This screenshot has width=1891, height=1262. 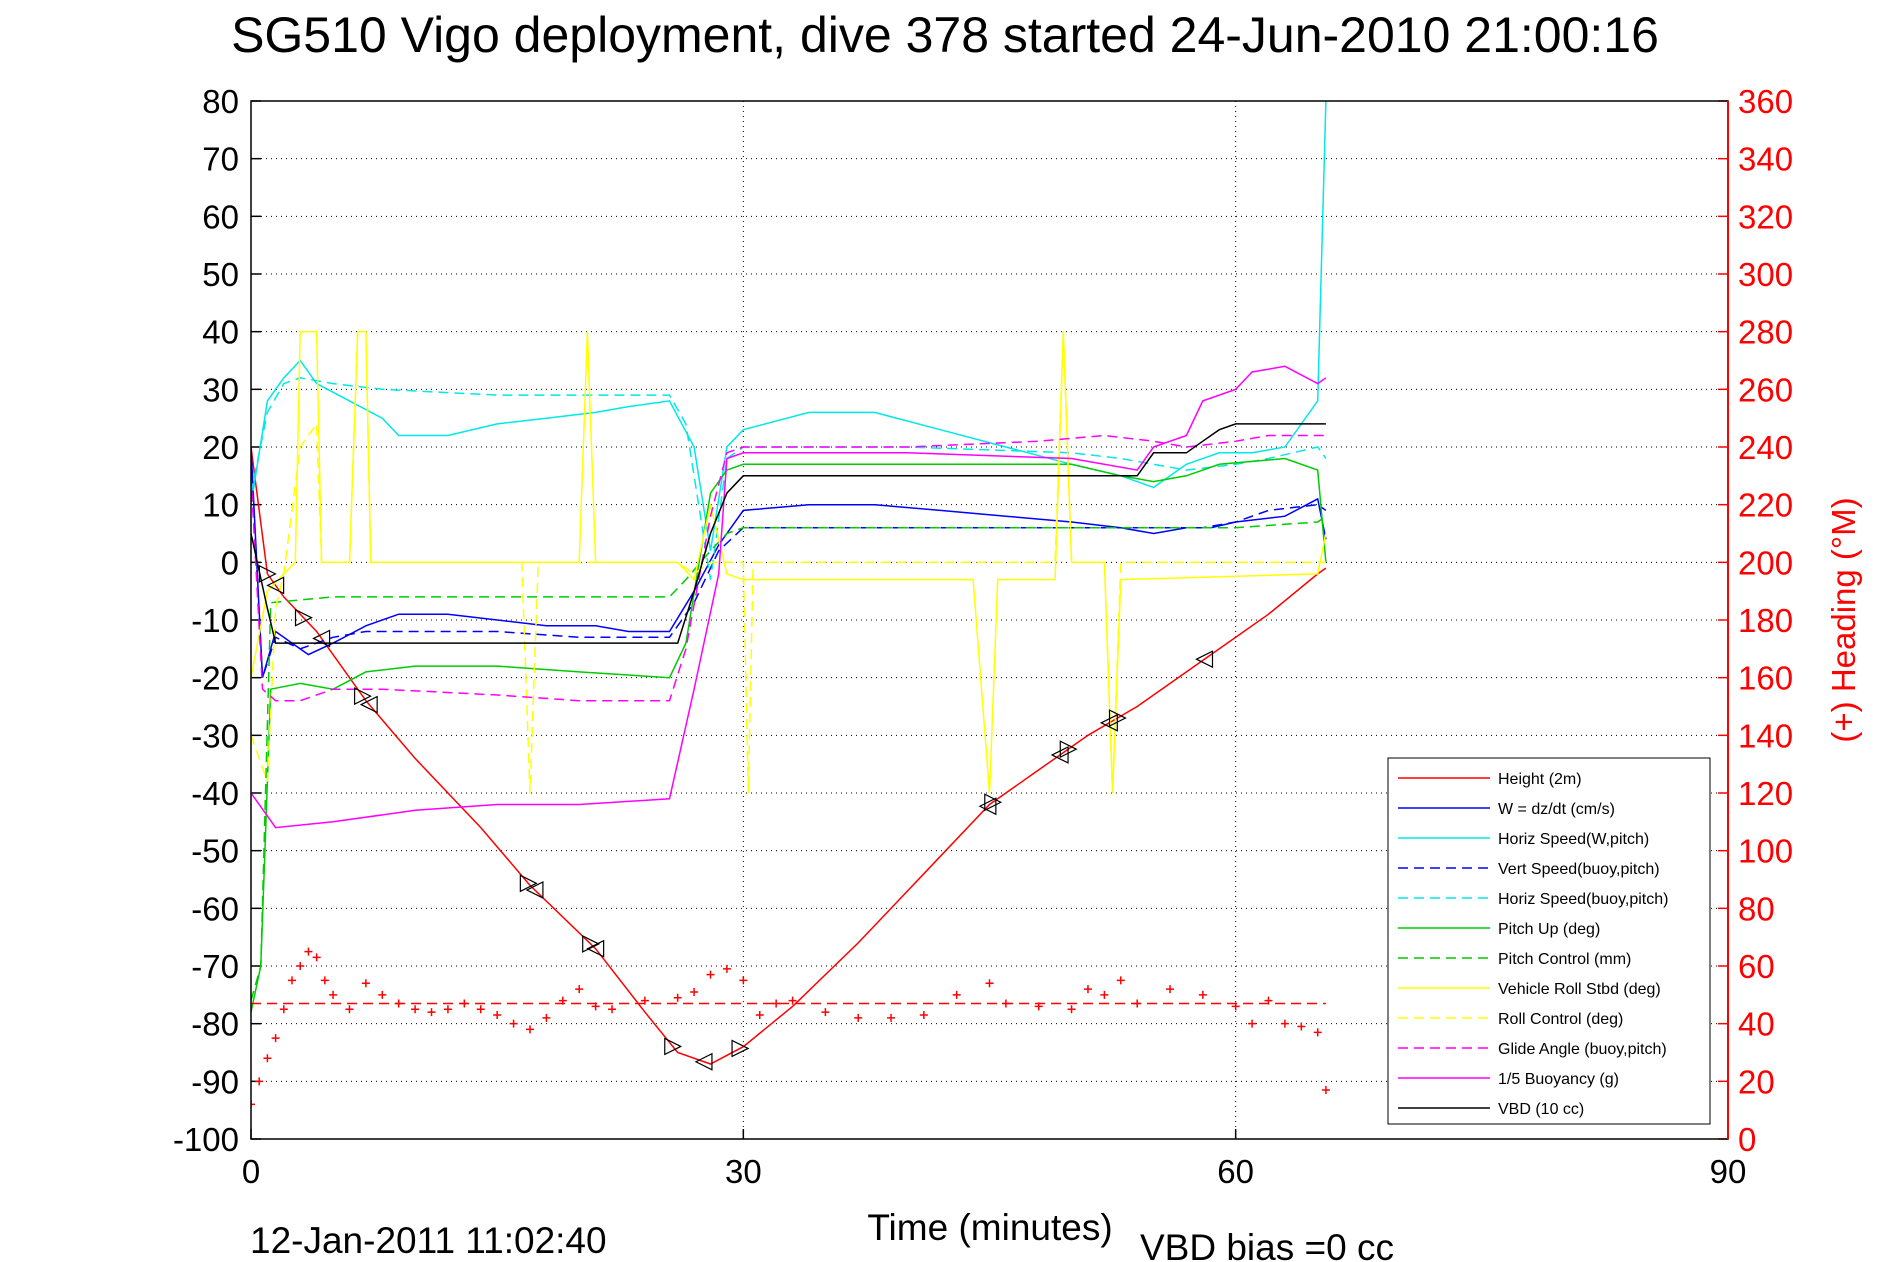 What do you see at coordinates (1540, 779) in the screenshot?
I see `legend-label: Height (2m)` at bounding box center [1540, 779].